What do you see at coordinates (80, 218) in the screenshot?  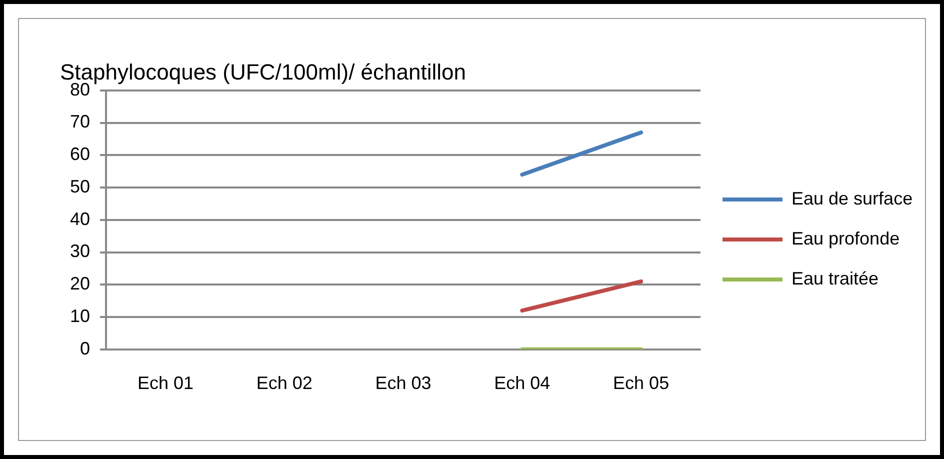 I see `y-tick-label: 40` at bounding box center [80, 218].